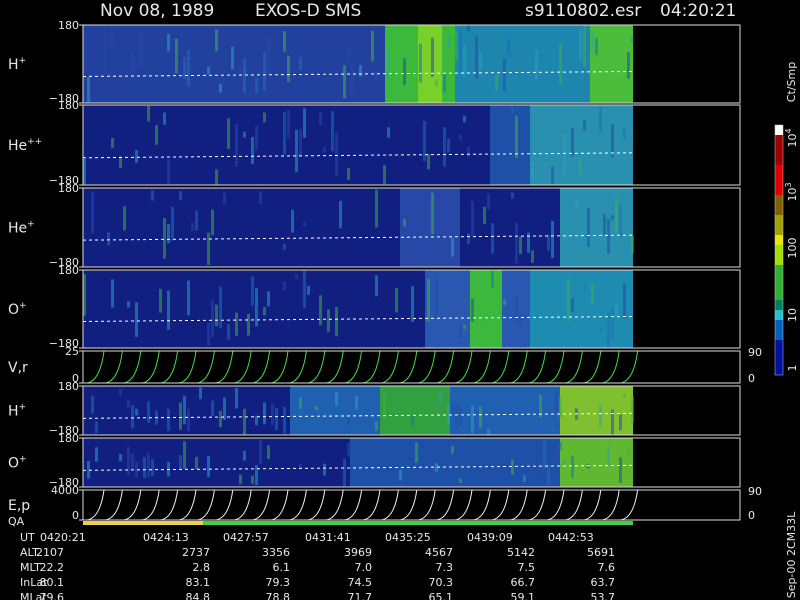 The height and width of the screenshot is (600, 800). Describe the element at coordinates (364, 567) in the screenshot. I see `orbit-value: 7.0` at that location.